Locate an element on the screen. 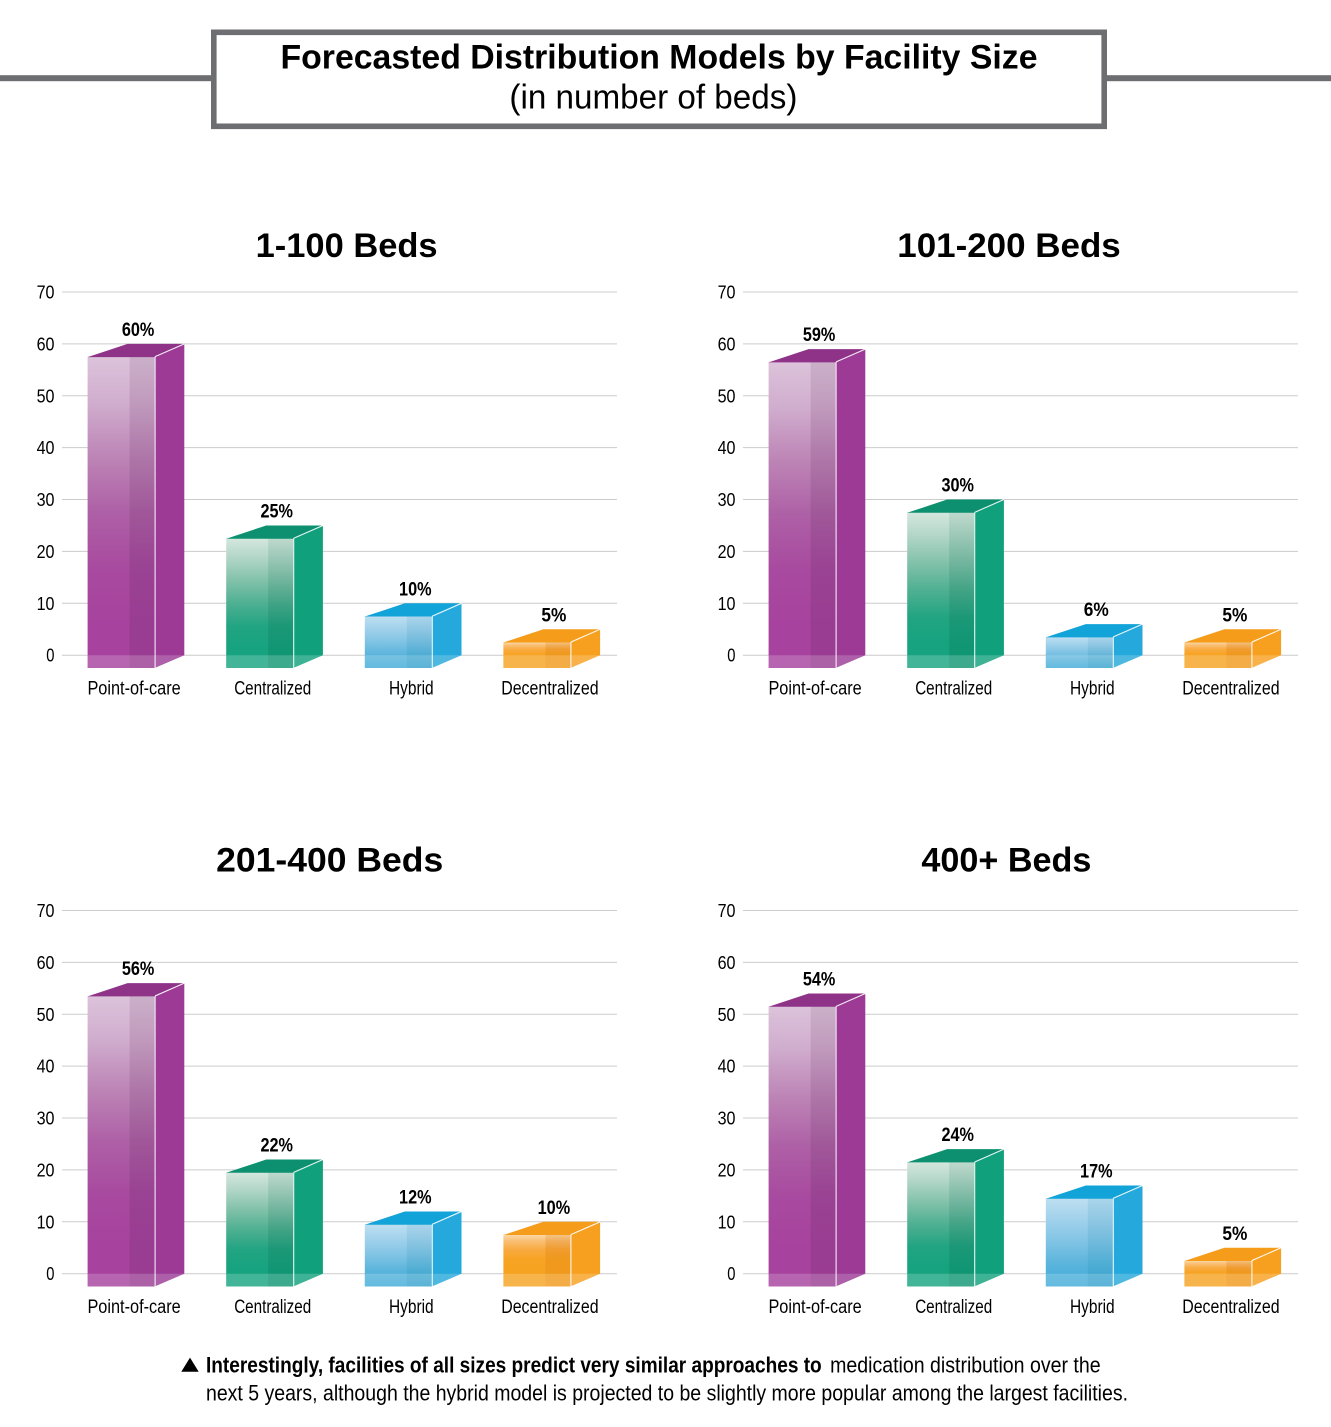 This screenshot has height=1427, width=1331. svg-text: 56% is located at coordinates (138, 969).